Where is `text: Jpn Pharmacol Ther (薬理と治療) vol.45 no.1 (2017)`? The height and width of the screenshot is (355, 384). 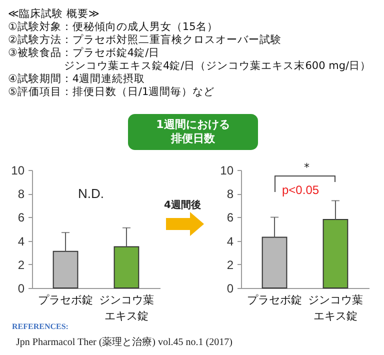 text: Jpn Pharmacol Ther (薬理と治療) vol.45 no.1 (2017) is located at coordinates (124, 342).